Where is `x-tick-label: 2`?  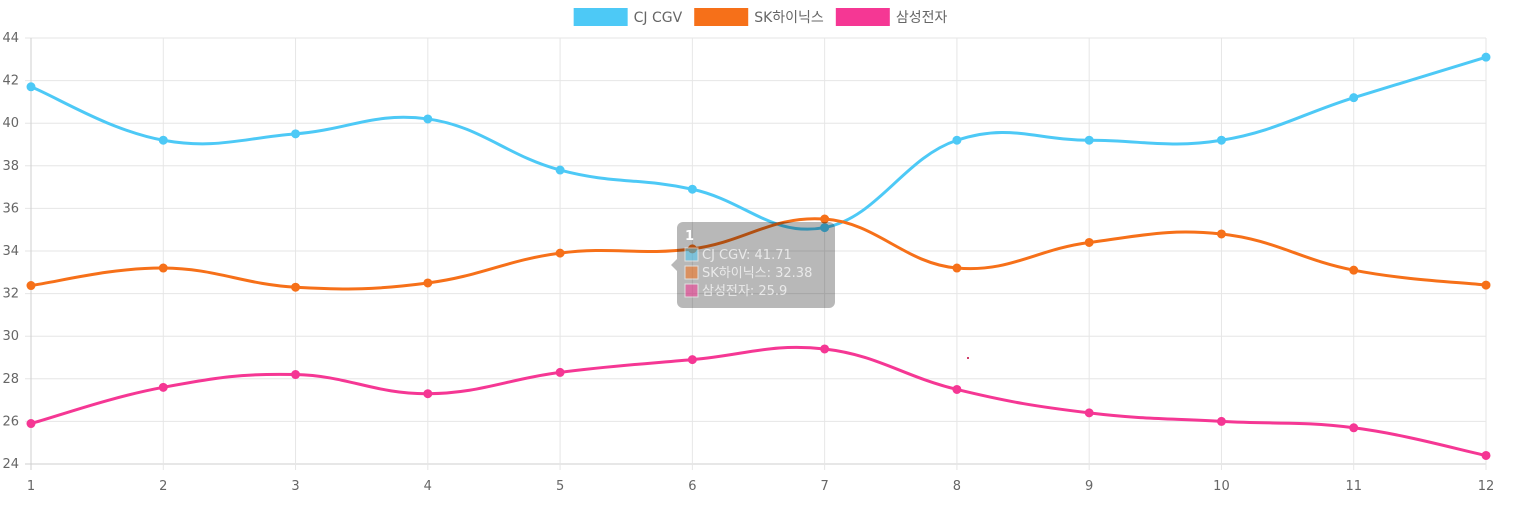
x-tick-label: 2 is located at coordinates (163, 486).